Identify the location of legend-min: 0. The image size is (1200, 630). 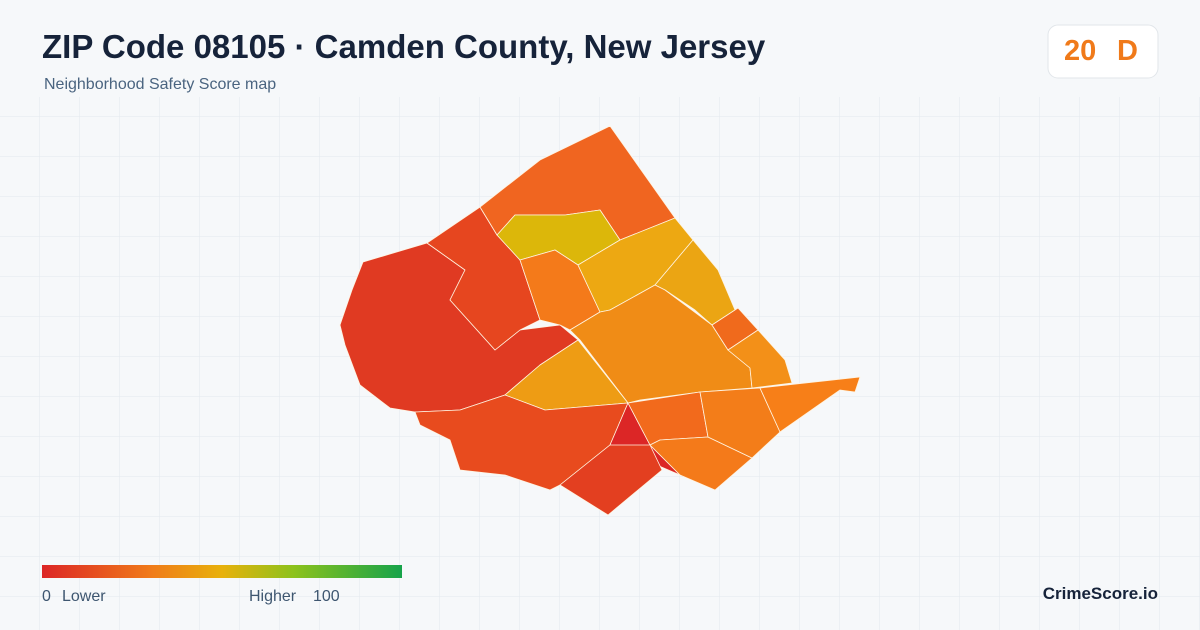
(46, 596).